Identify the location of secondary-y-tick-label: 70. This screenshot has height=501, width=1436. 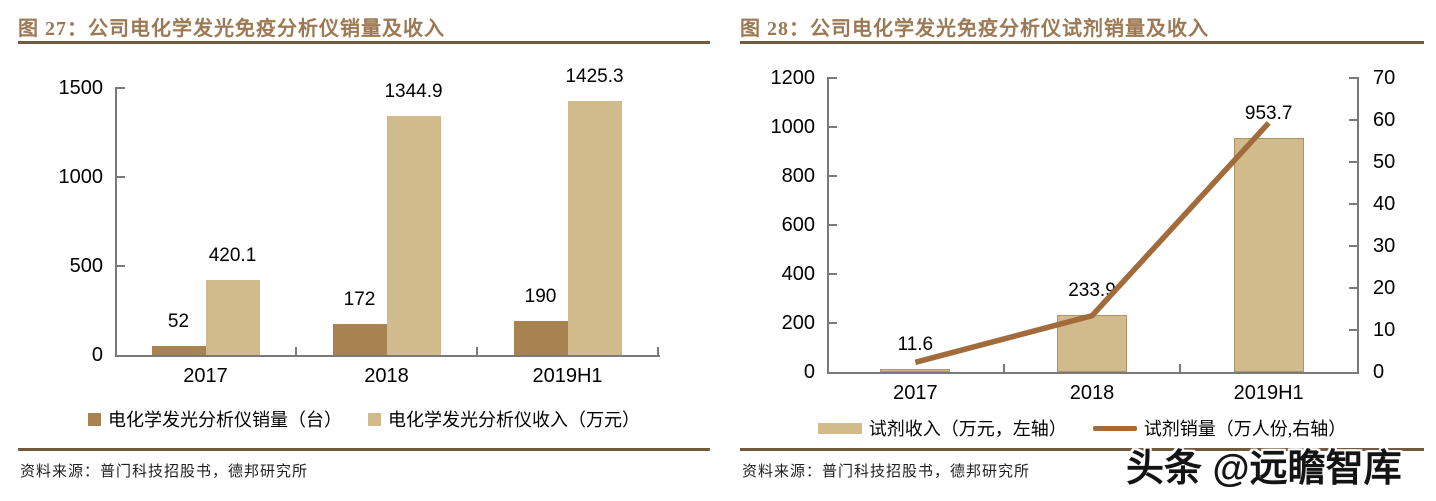
(1384, 78).